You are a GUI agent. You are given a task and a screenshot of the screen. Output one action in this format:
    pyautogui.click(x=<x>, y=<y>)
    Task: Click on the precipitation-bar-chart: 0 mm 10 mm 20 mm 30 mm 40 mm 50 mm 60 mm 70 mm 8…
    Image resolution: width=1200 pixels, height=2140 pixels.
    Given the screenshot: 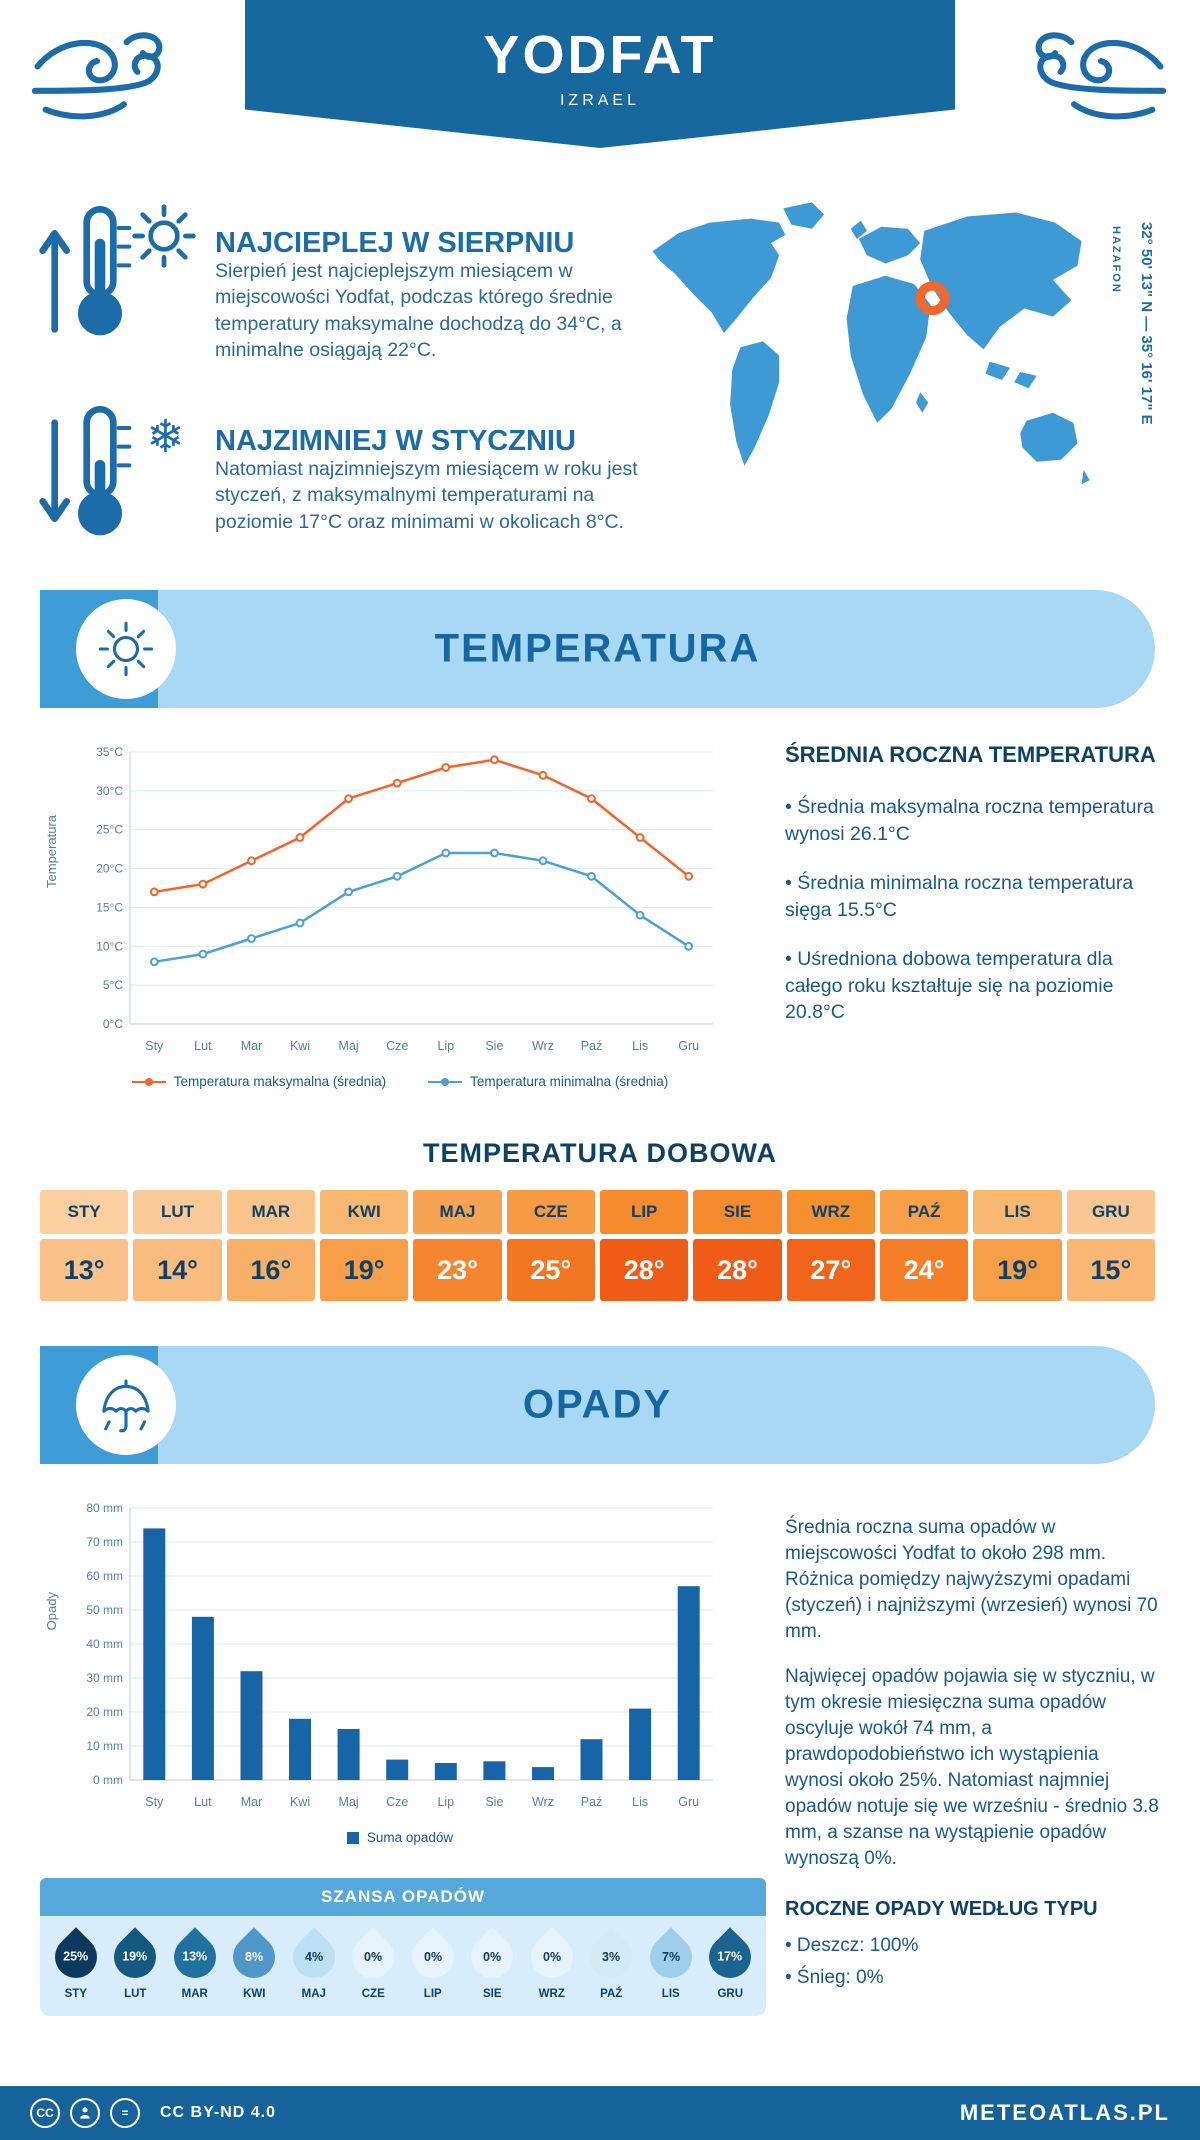 What is the action you would take?
    pyautogui.click(x=399, y=1655)
    